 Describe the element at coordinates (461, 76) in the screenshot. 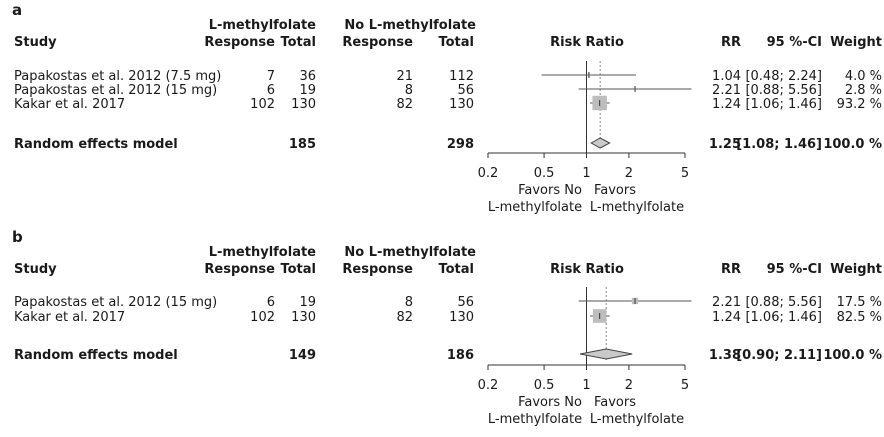

I see `study-total-control: 112` at that location.